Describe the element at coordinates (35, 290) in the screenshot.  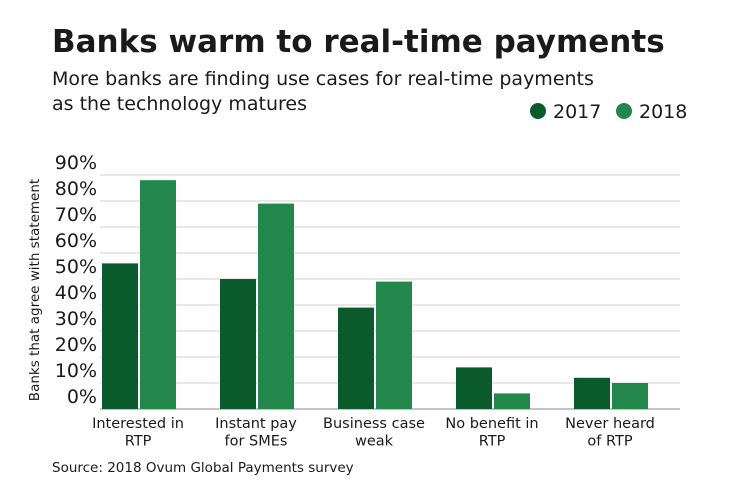
I see `y-axis-label: Banks that agree with statement` at that location.